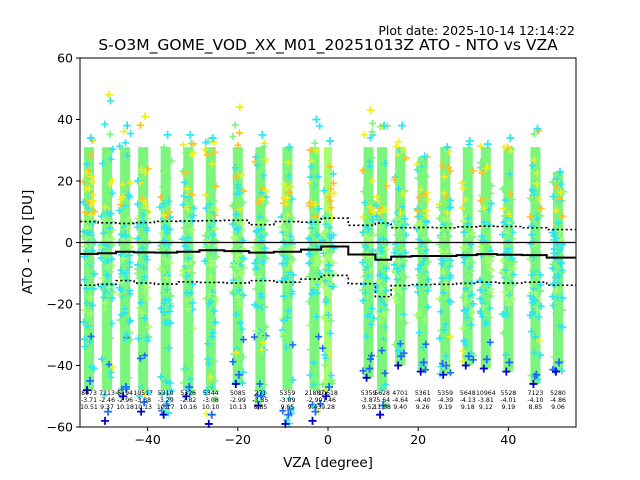 This screenshot has height=480, width=640. Describe the element at coordinates (328, 257) in the screenshot. I see `statistic-lines` at that location.